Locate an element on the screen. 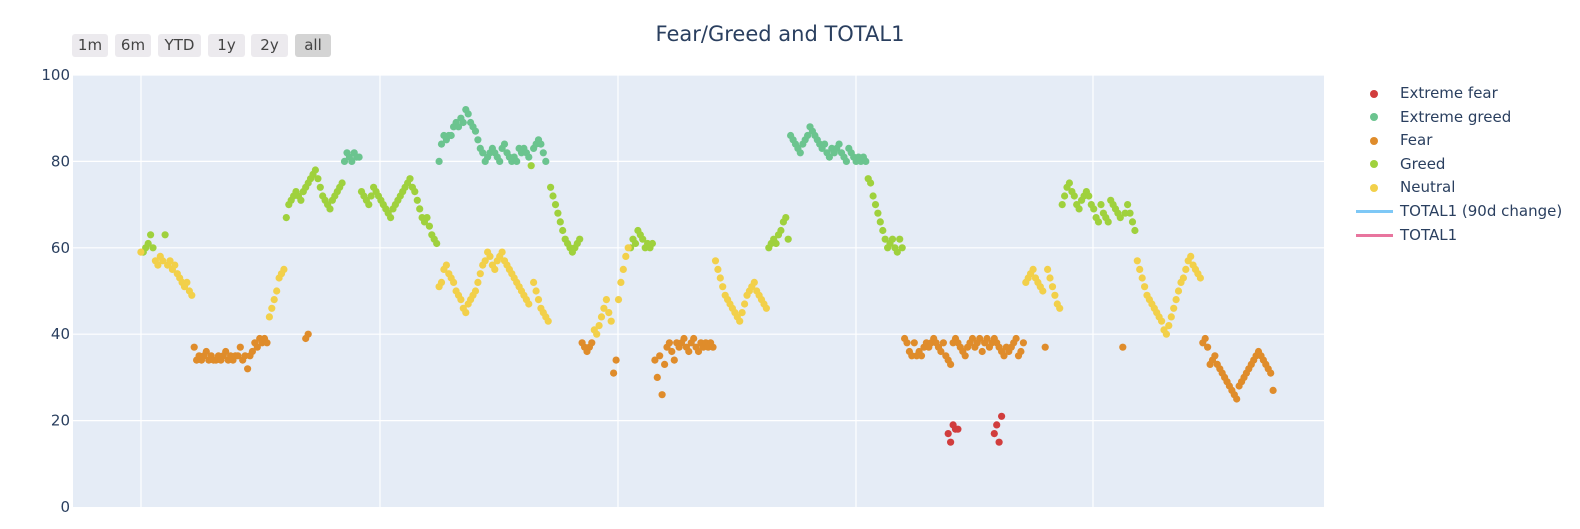 The width and height of the screenshot is (1580, 529). range-button-2y: 2y is located at coordinates (269, 45).